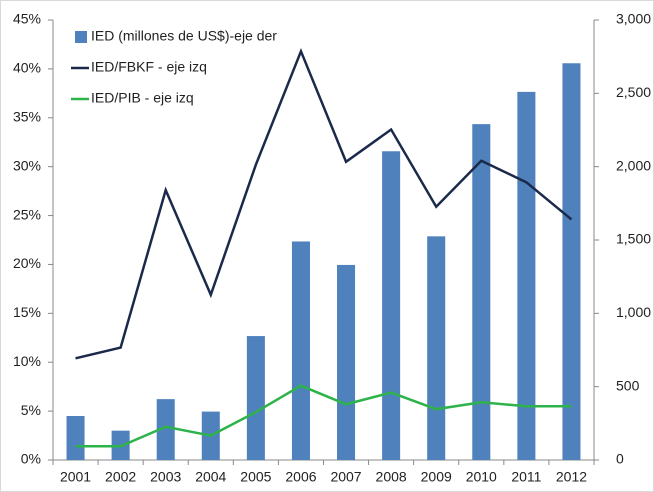 The image size is (654, 492). Describe the element at coordinates (27, 68) in the screenshot. I see `y-tick-label: 40%` at that location.